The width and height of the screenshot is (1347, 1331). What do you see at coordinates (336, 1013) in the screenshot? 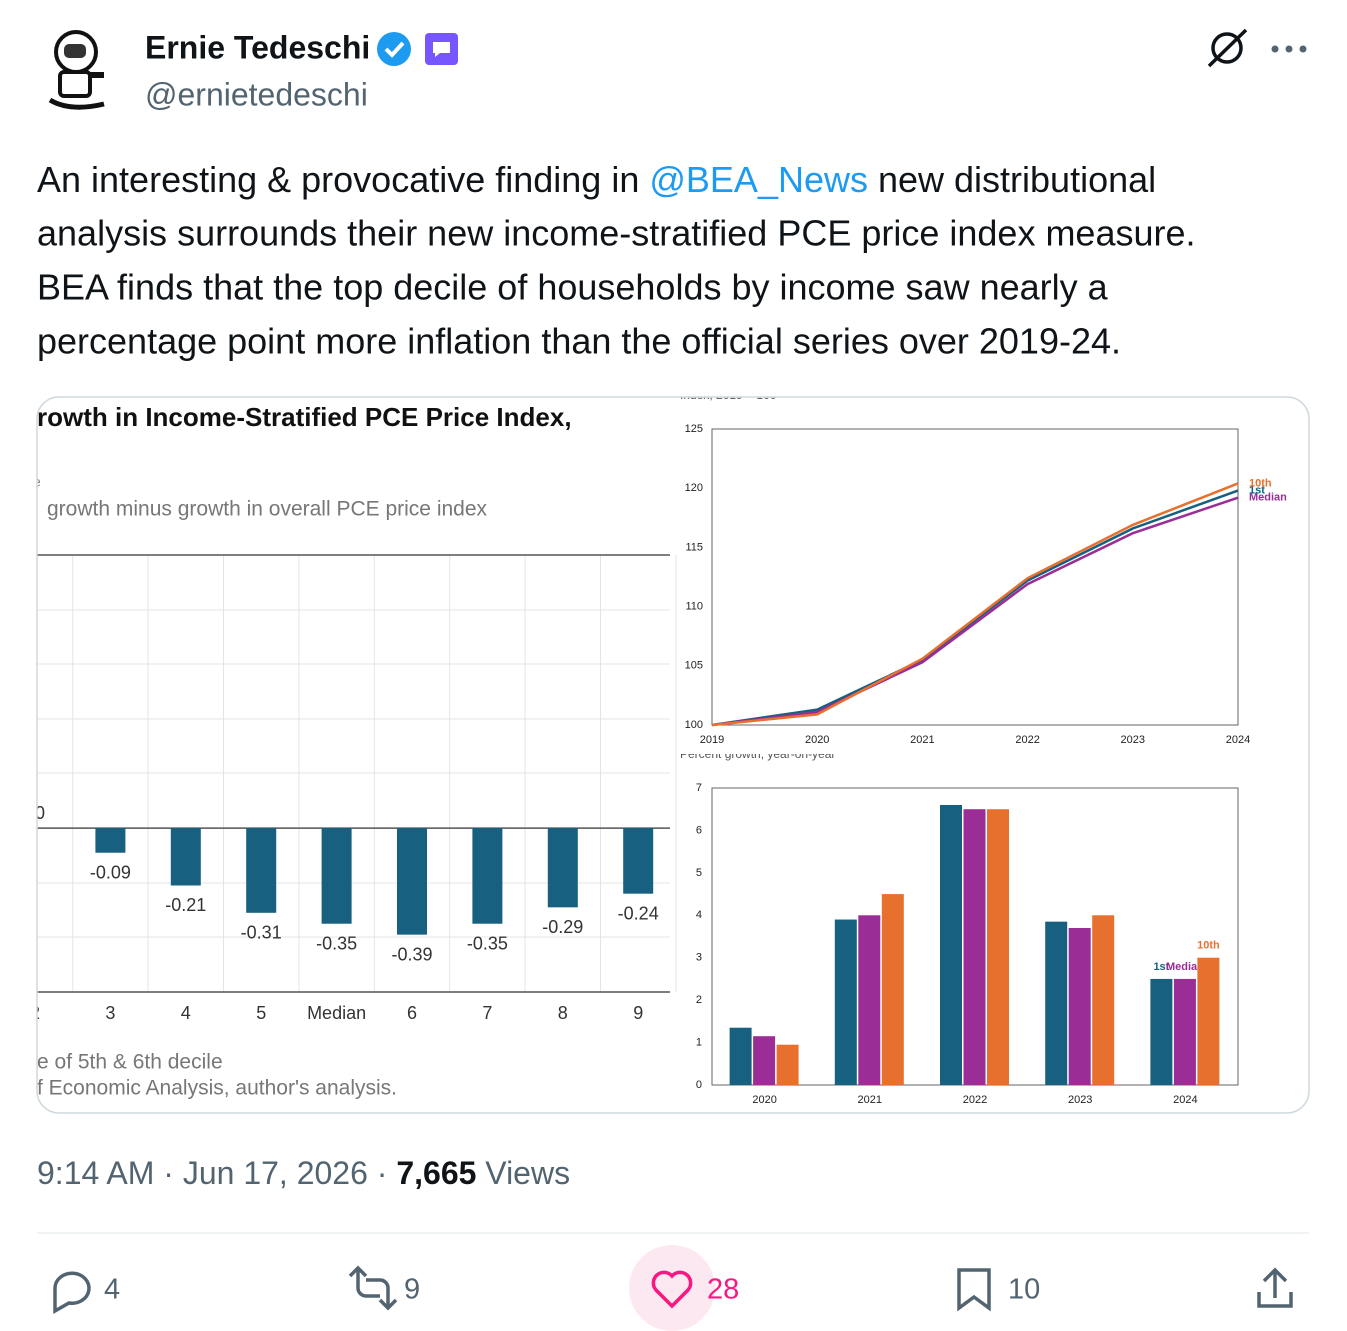
I see `x-tick-label: Median` at bounding box center [336, 1013].